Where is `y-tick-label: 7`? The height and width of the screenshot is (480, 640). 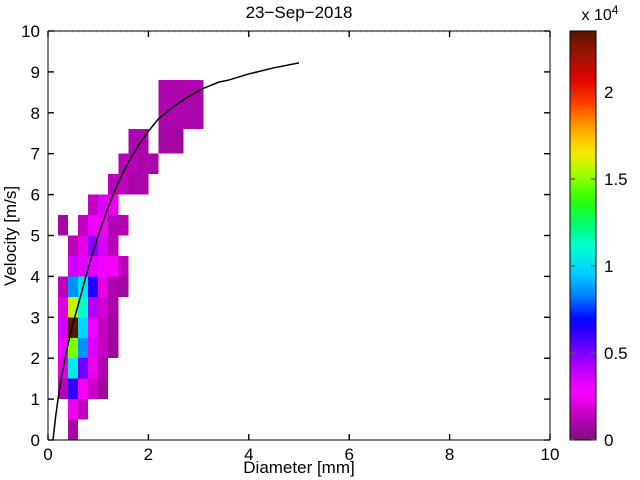
y-tick-label: 7 is located at coordinates (35, 154).